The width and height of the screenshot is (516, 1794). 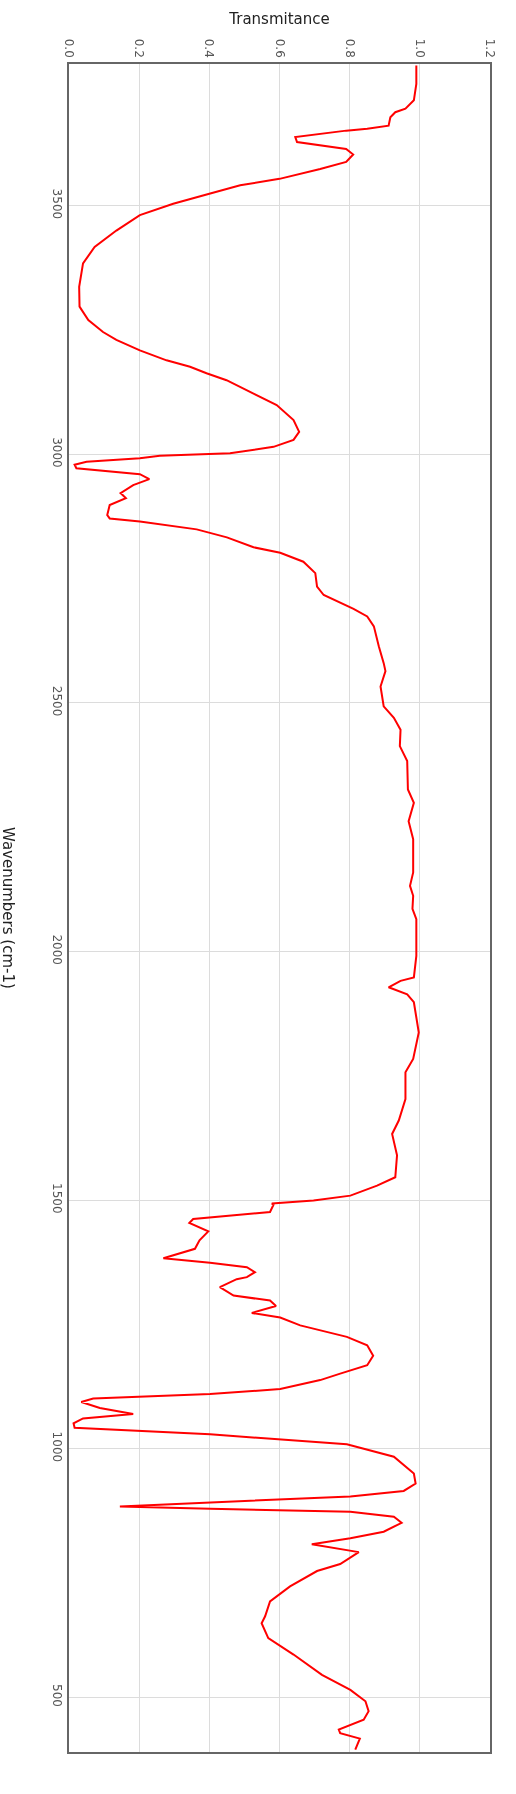 I want to click on x-tick-label: 1.0, so click(x=419, y=48).